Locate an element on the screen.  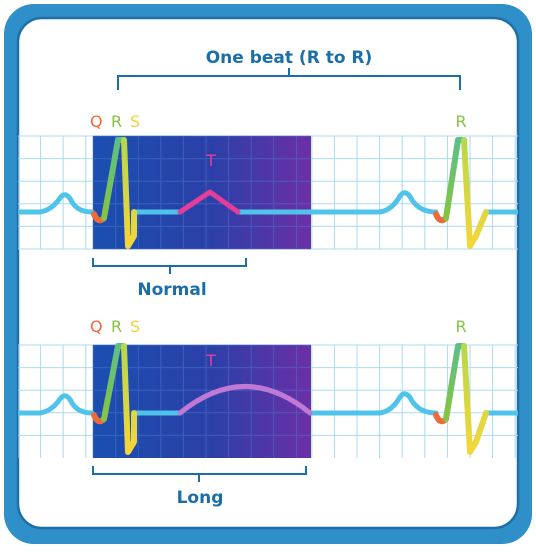
q-label-normal: Q is located at coordinates (96, 121).